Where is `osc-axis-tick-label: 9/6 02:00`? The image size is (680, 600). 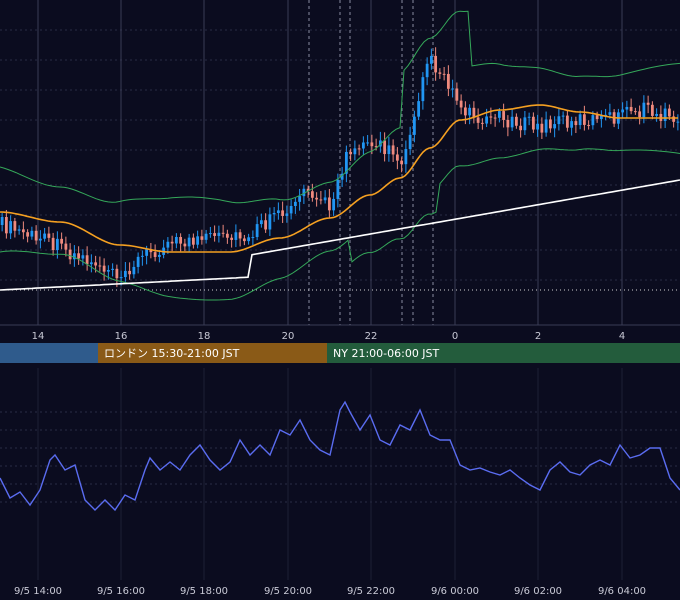 osc-axis-tick-label: 9/6 02:00 is located at coordinates (538, 591).